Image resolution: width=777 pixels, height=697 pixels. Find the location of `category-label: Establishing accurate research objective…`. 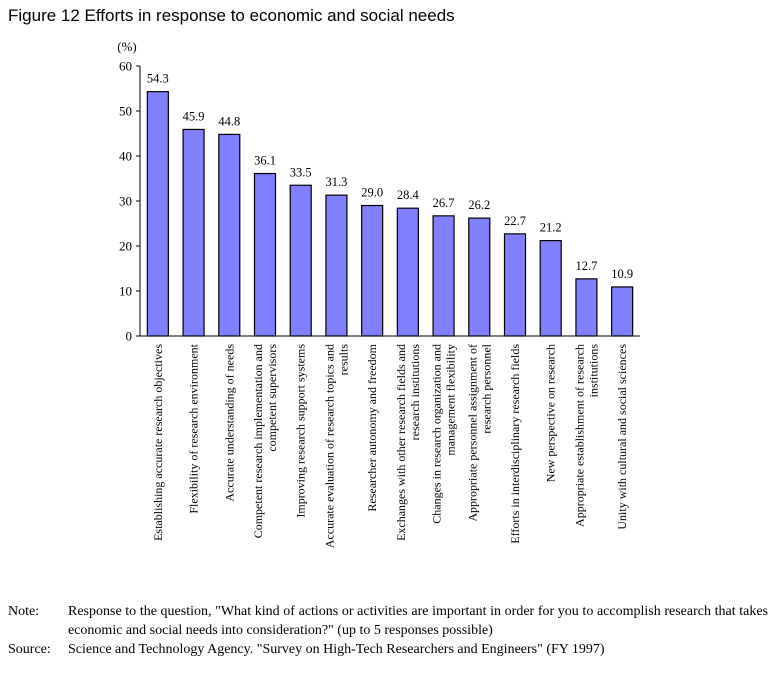

category-label: Establishing accurate research objective… is located at coordinates (158, 442).